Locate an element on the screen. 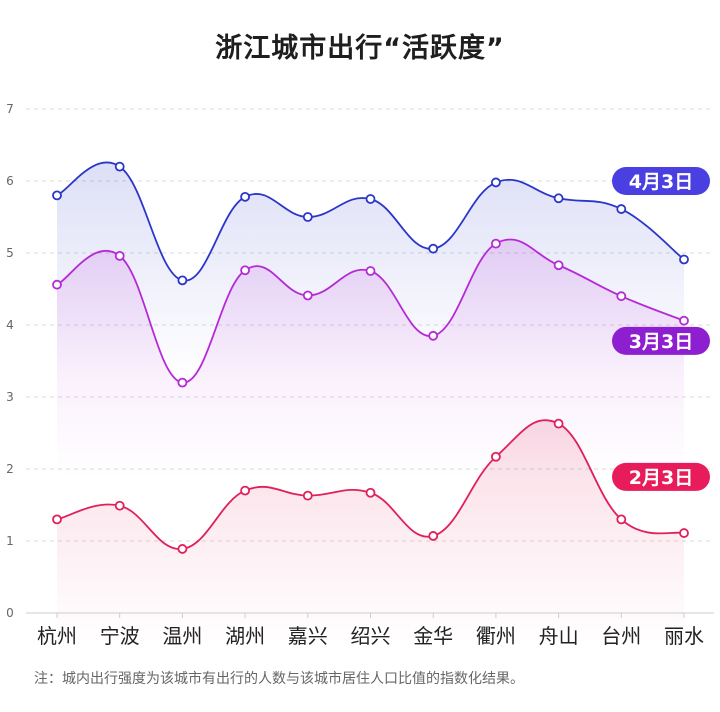 The image size is (720, 712). y-tick-label: 3 is located at coordinates (10, 397).